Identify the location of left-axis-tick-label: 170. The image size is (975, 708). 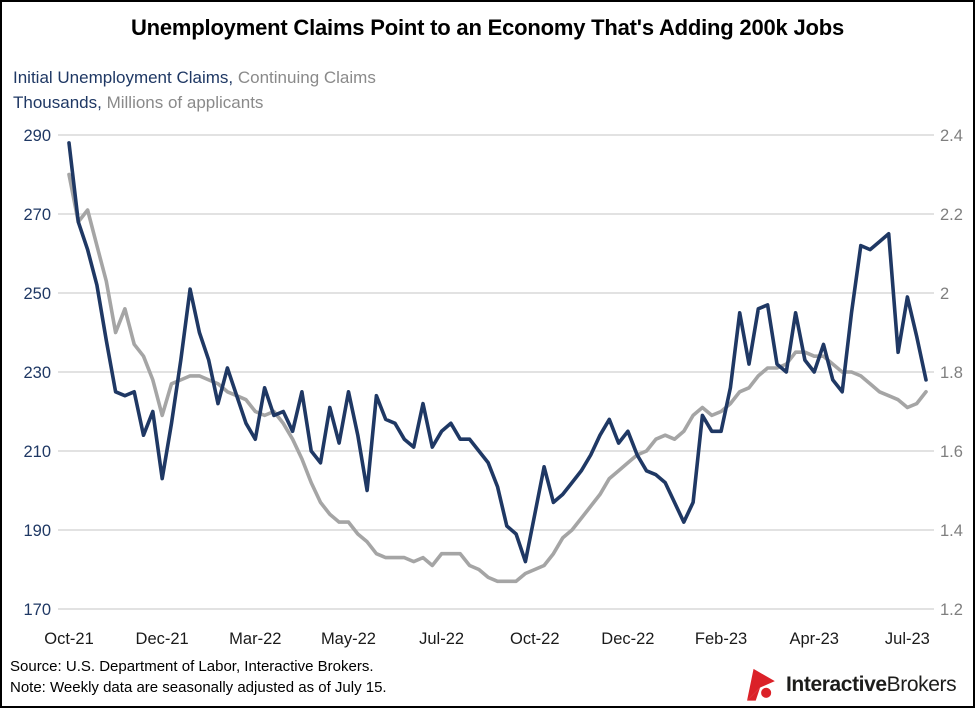
(37, 610).